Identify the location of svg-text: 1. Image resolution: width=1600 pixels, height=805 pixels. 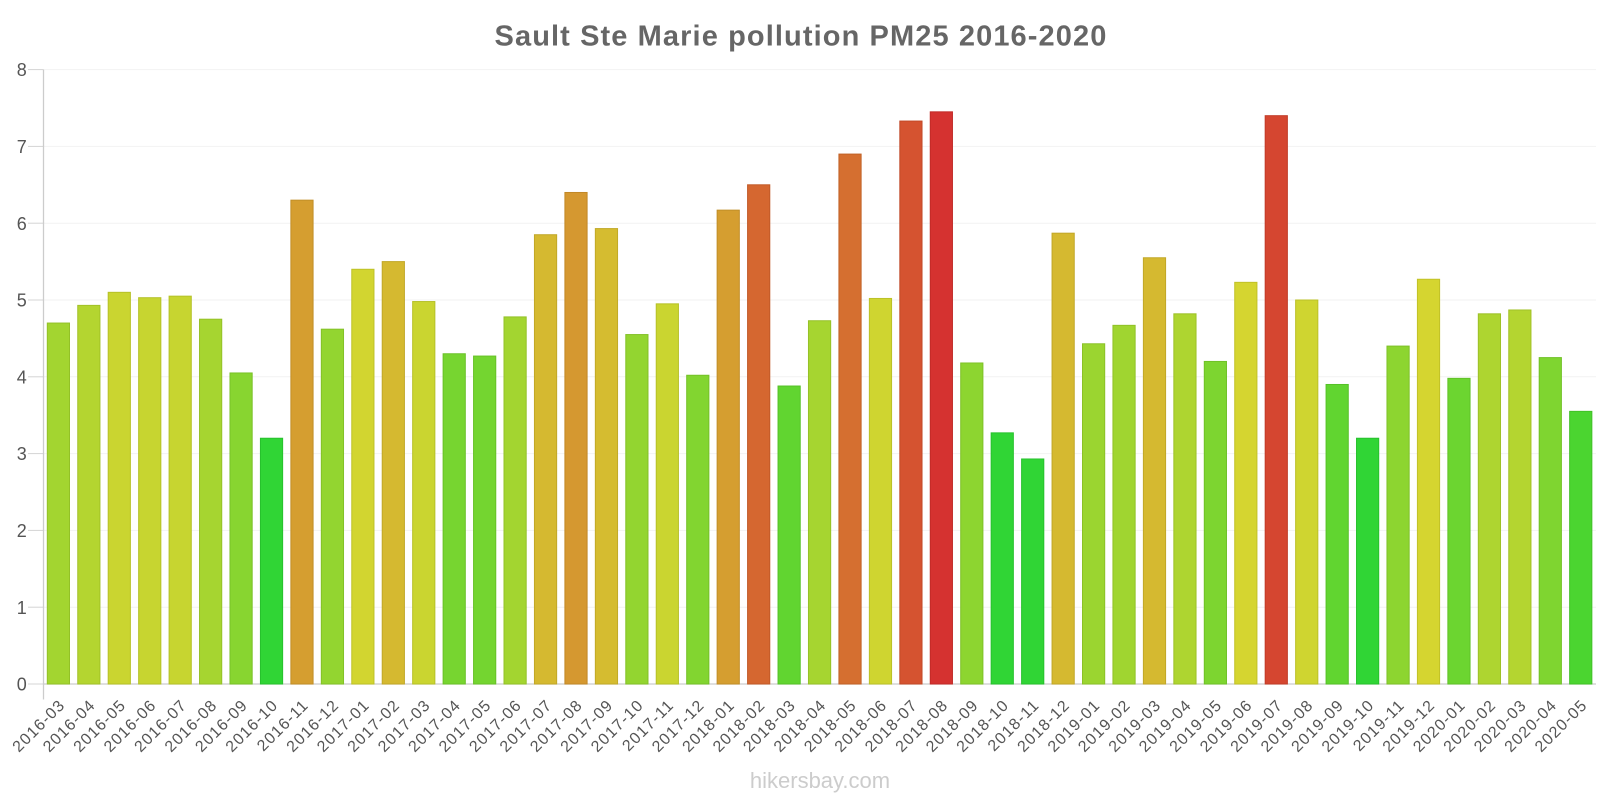
(22, 608).